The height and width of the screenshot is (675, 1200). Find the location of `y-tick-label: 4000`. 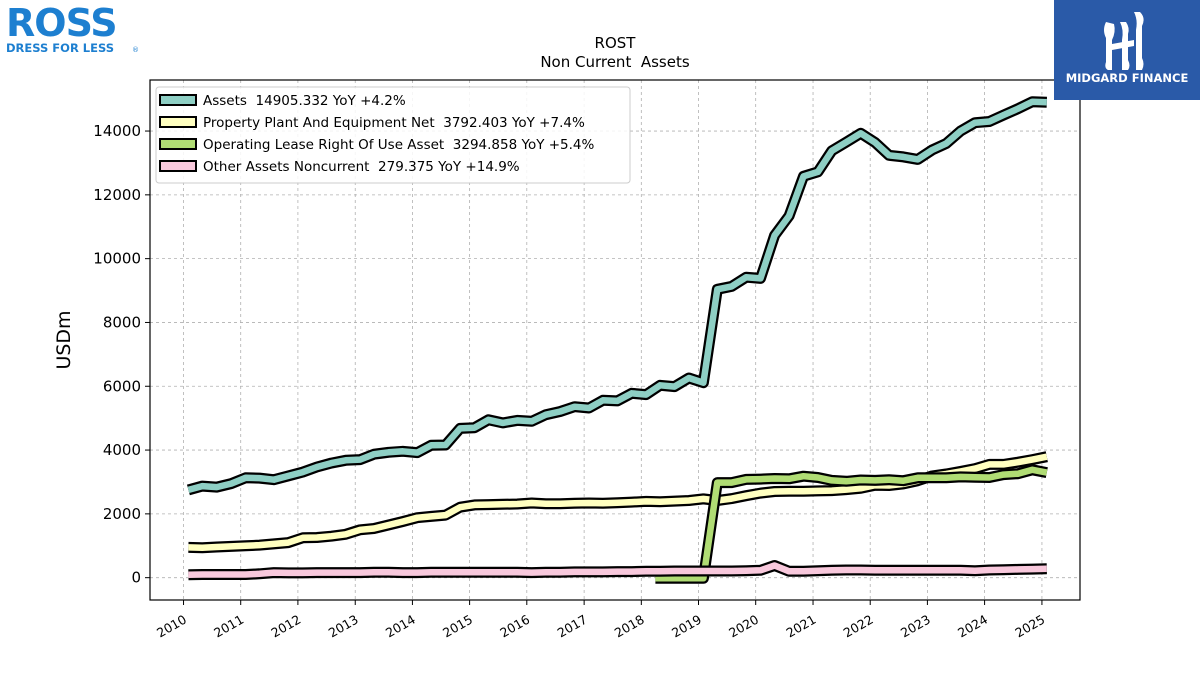

y-tick-label: 4000 is located at coordinates (122, 450).